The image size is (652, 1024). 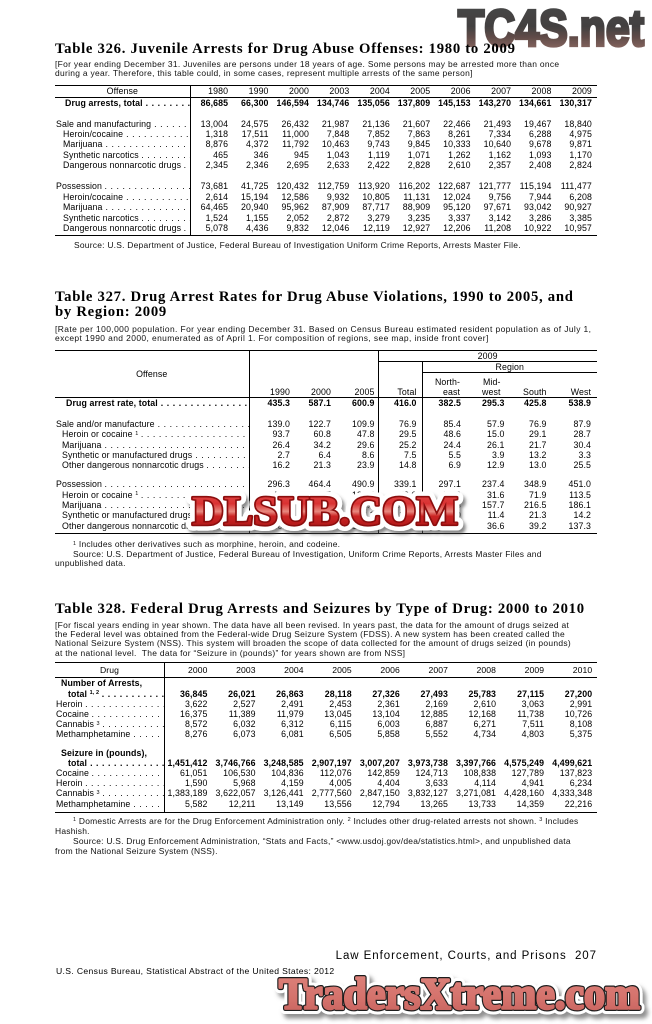 I want to click on svg-text: TC4S.net, so click(x=551, y=28).